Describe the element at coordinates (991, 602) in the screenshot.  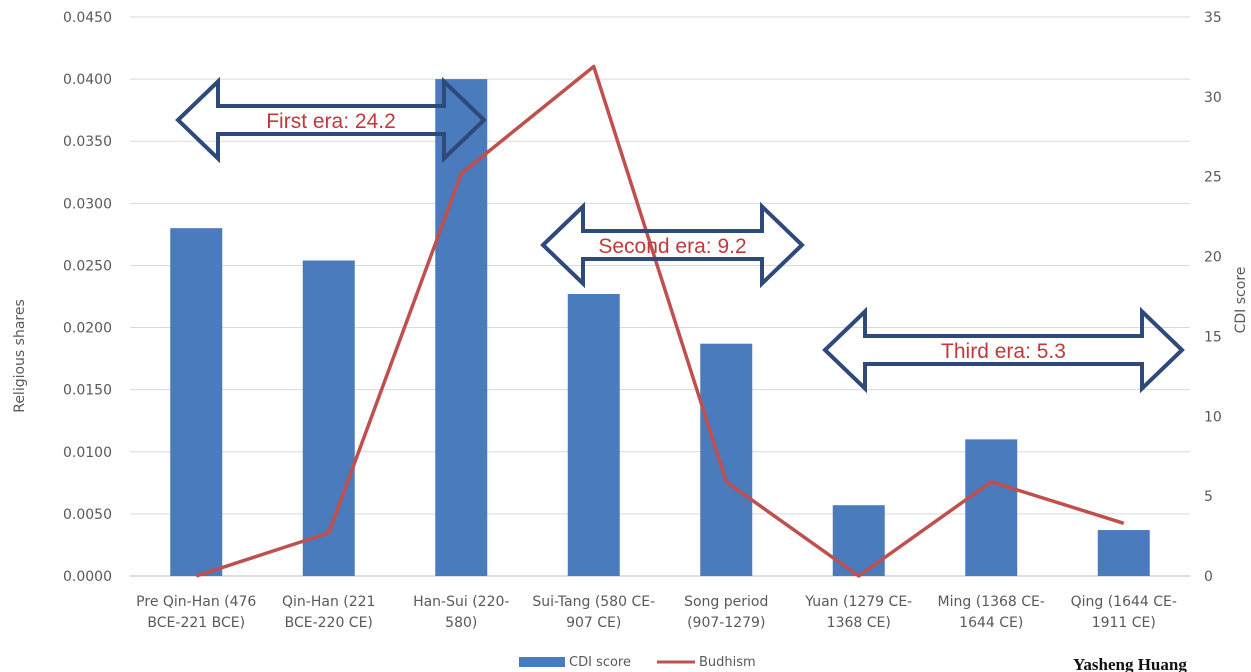
I see `x-tick-label-line: Ming (1368 CE-` at that location.